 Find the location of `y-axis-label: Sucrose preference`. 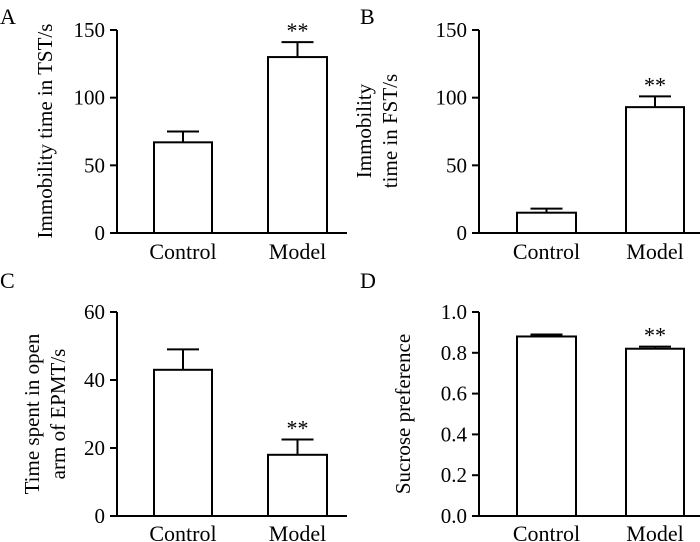

y-axis-label: Sucrose preference is located at coordinates (403, 414).